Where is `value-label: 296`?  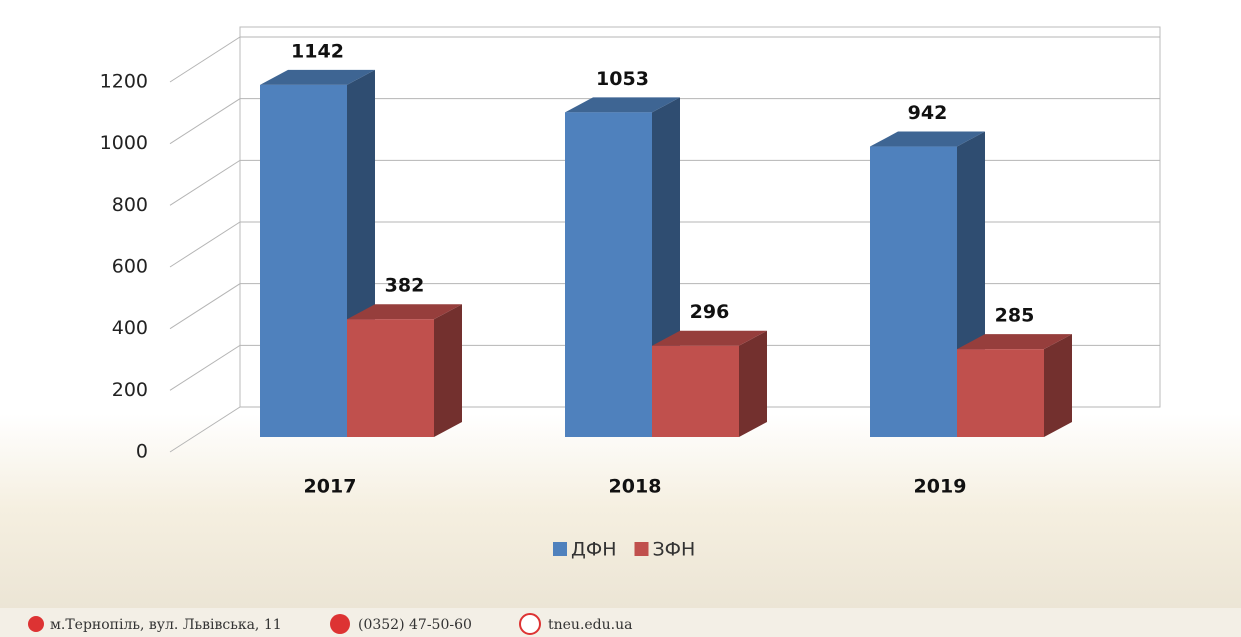 value-label: 296 is located at coordinates (710, 312).